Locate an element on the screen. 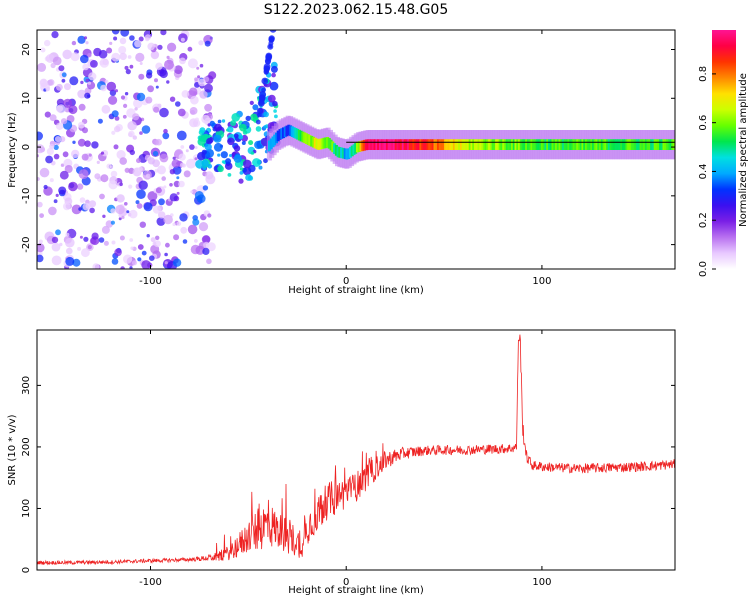 This screenshot has height=600, width=750. x-tick-label: 100 is located at coordinates (541, 582).